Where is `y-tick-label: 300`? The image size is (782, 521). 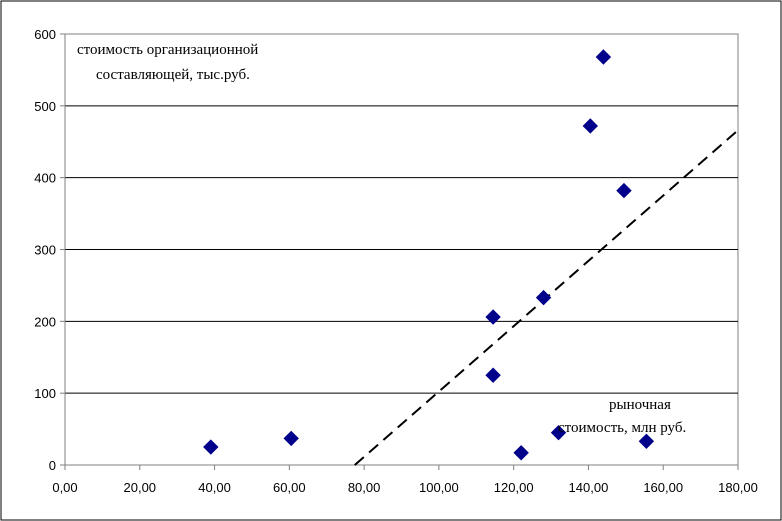
y-tick-label: 300 is located at coordinates (45, 250).